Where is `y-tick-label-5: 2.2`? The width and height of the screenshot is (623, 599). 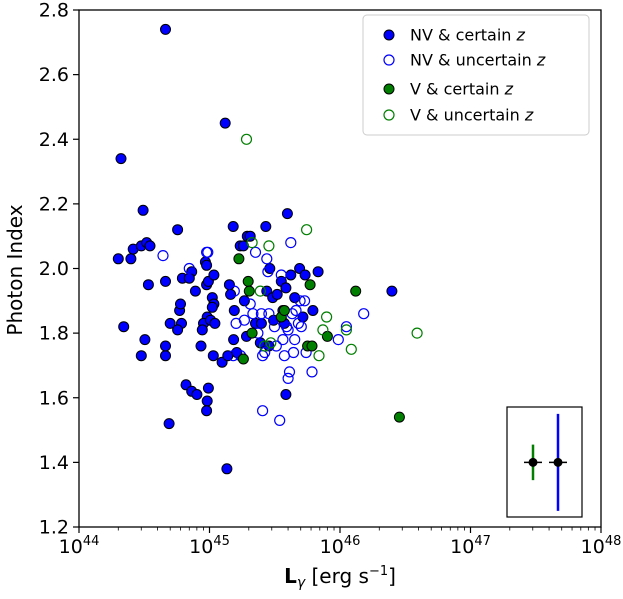
y-tick-label-5: 2.2 is located at coordinates (54, 204).